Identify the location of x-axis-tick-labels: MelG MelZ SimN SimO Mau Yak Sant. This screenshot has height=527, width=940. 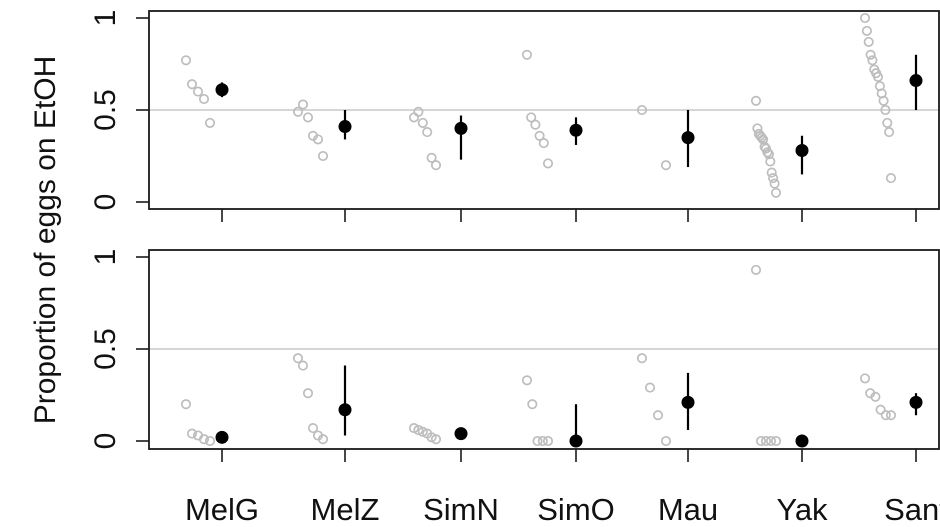
(562, 509).